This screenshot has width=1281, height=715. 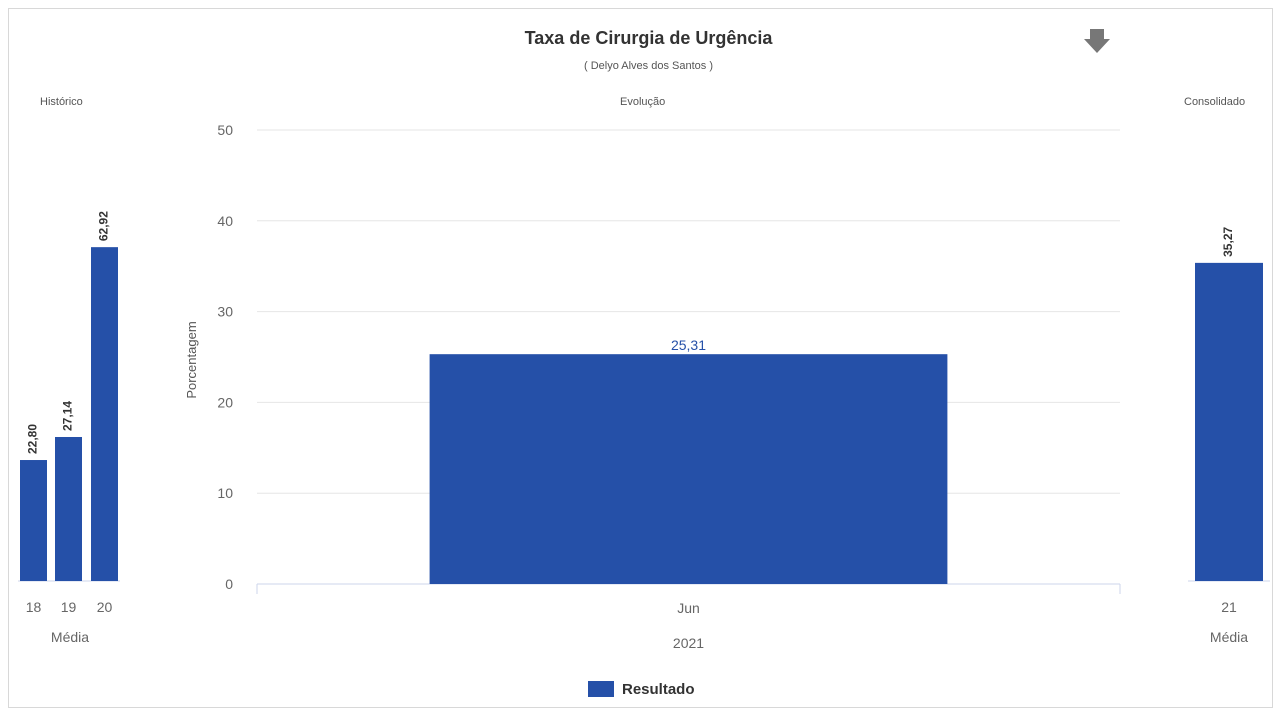 What do you see at coordinates (104, 226) in the screenshot?
I see `historico-value-label-20: 62,92` at bounding box center [104, 226].